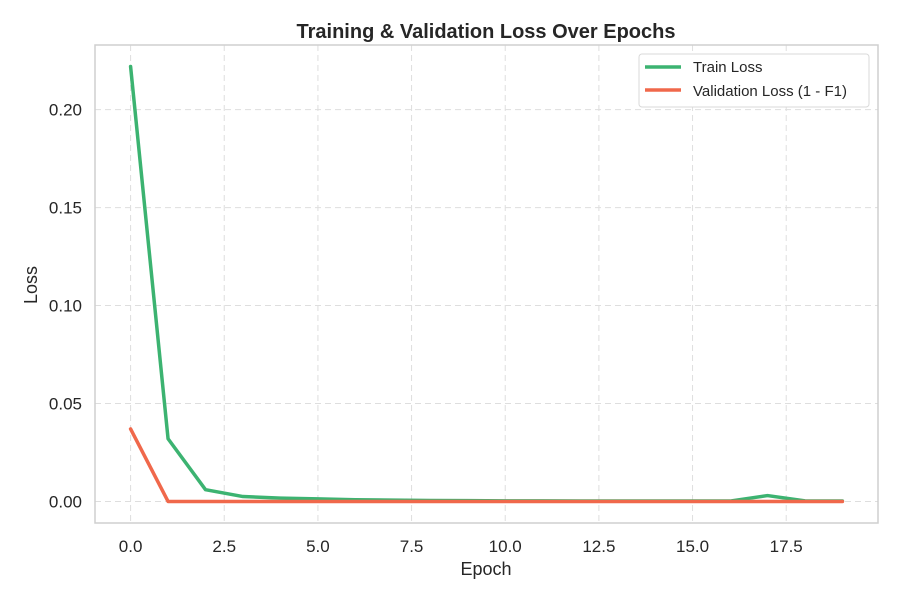  I want to click on legend-box, so click(754, 80).